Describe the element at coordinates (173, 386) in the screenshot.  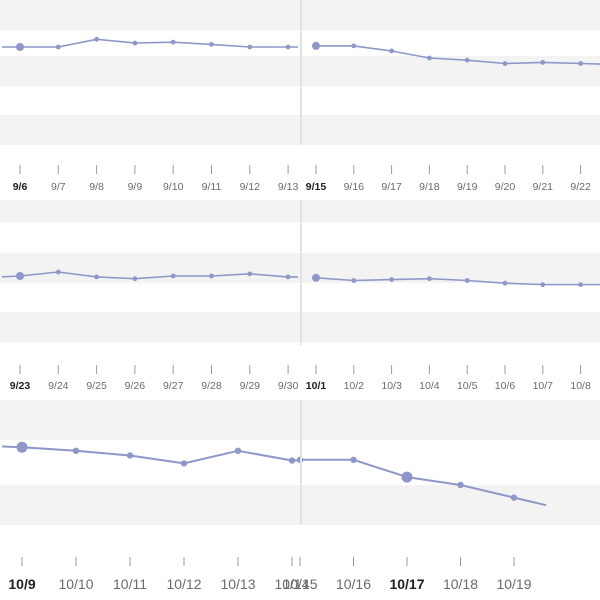
I see `date-label: 9/27` at that location.